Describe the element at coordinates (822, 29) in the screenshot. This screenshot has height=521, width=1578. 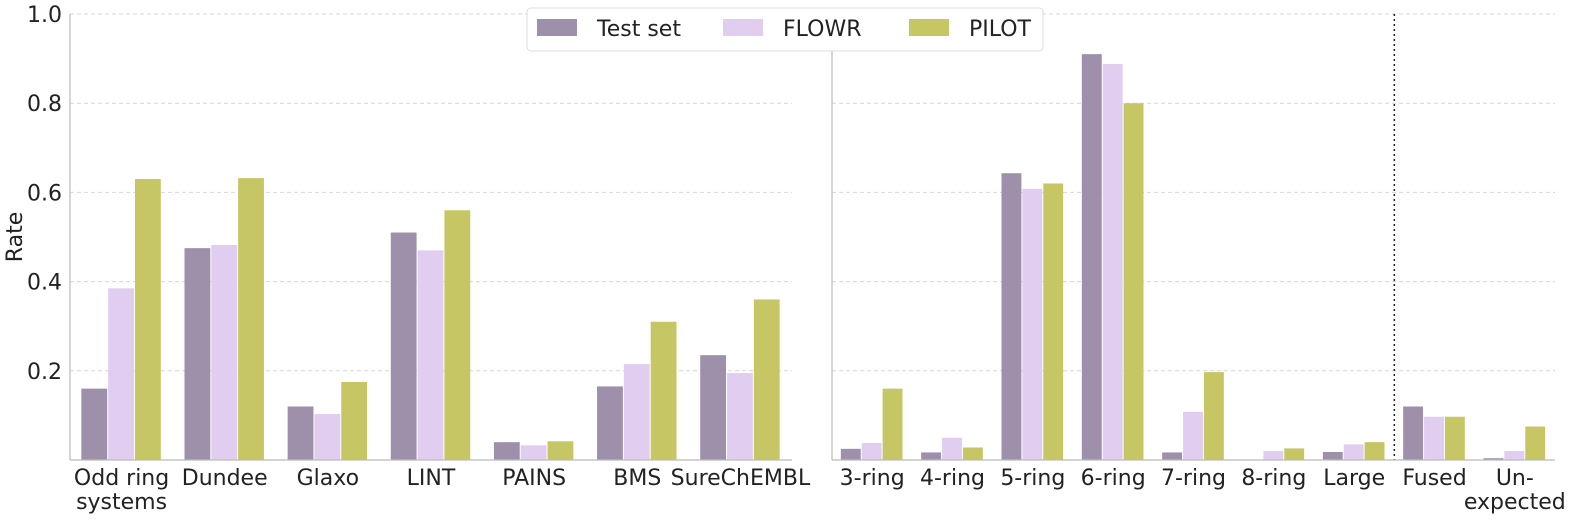
I see `legend-label: FLOWR` at that location.